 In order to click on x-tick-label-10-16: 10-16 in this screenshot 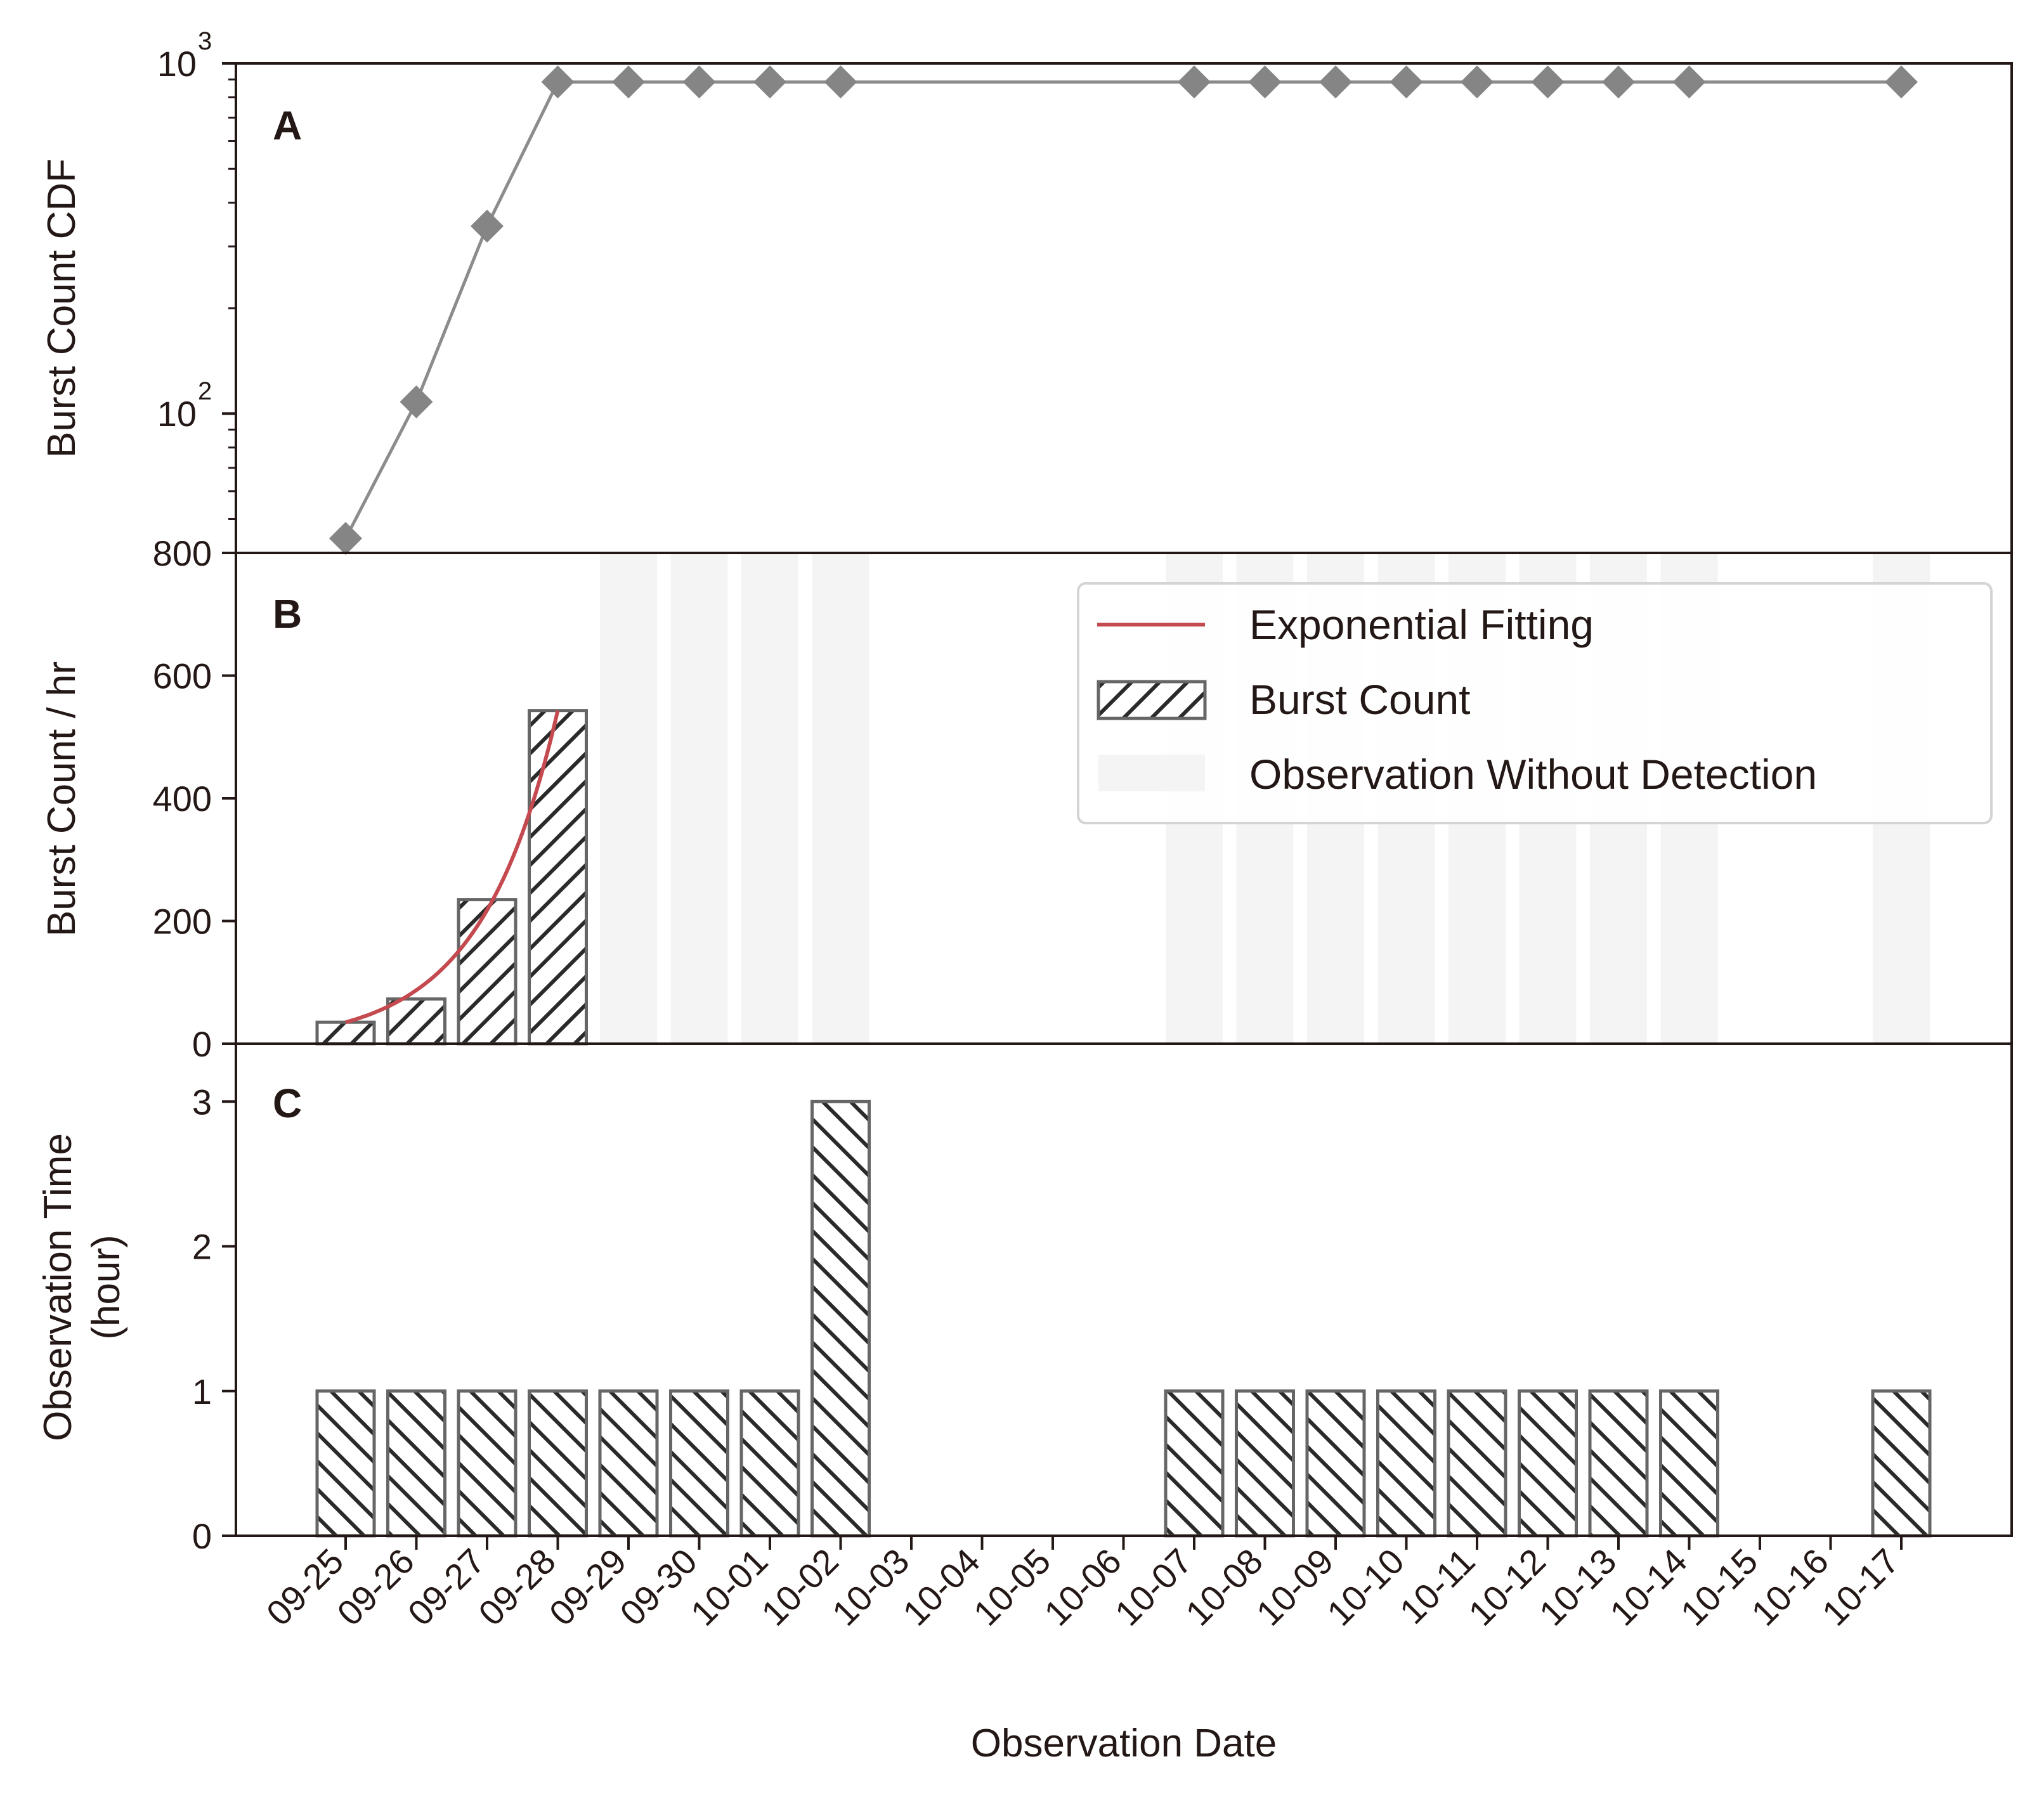, I will do `click(1789, 1587)`.